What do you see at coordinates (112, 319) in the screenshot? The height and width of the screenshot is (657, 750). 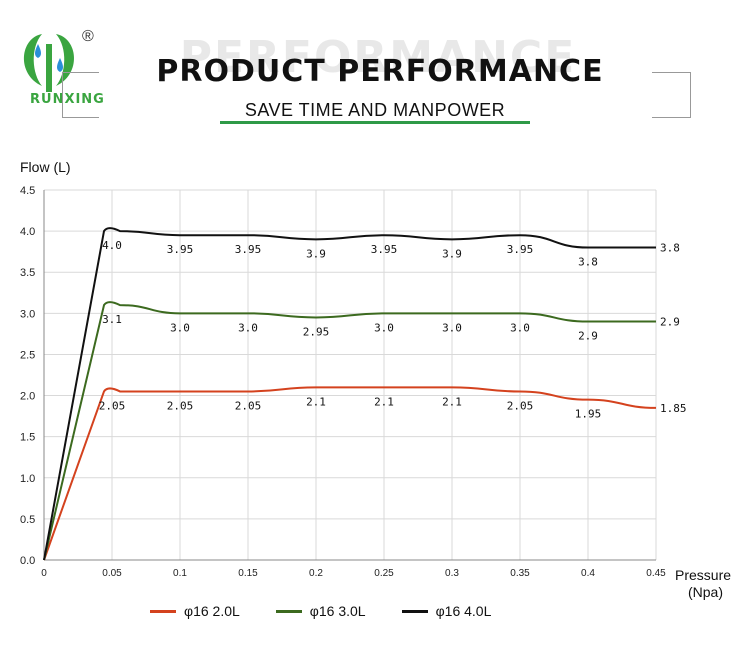 I see `data-label: 3.1` at bounding box center [112, 319].